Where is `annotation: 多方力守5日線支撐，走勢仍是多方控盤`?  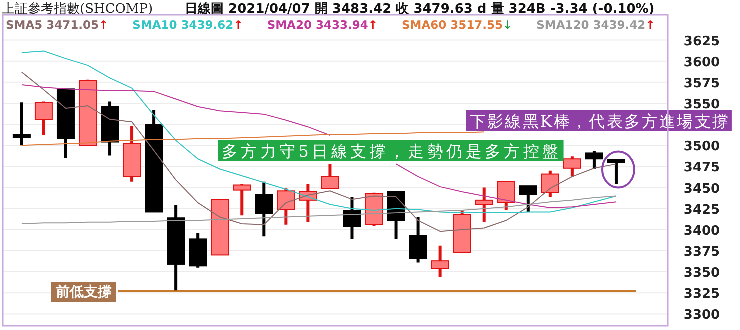 annotation: 多方力守5日線支撐，走勢仍是多方控盤 is located at coordinates (392, 151).